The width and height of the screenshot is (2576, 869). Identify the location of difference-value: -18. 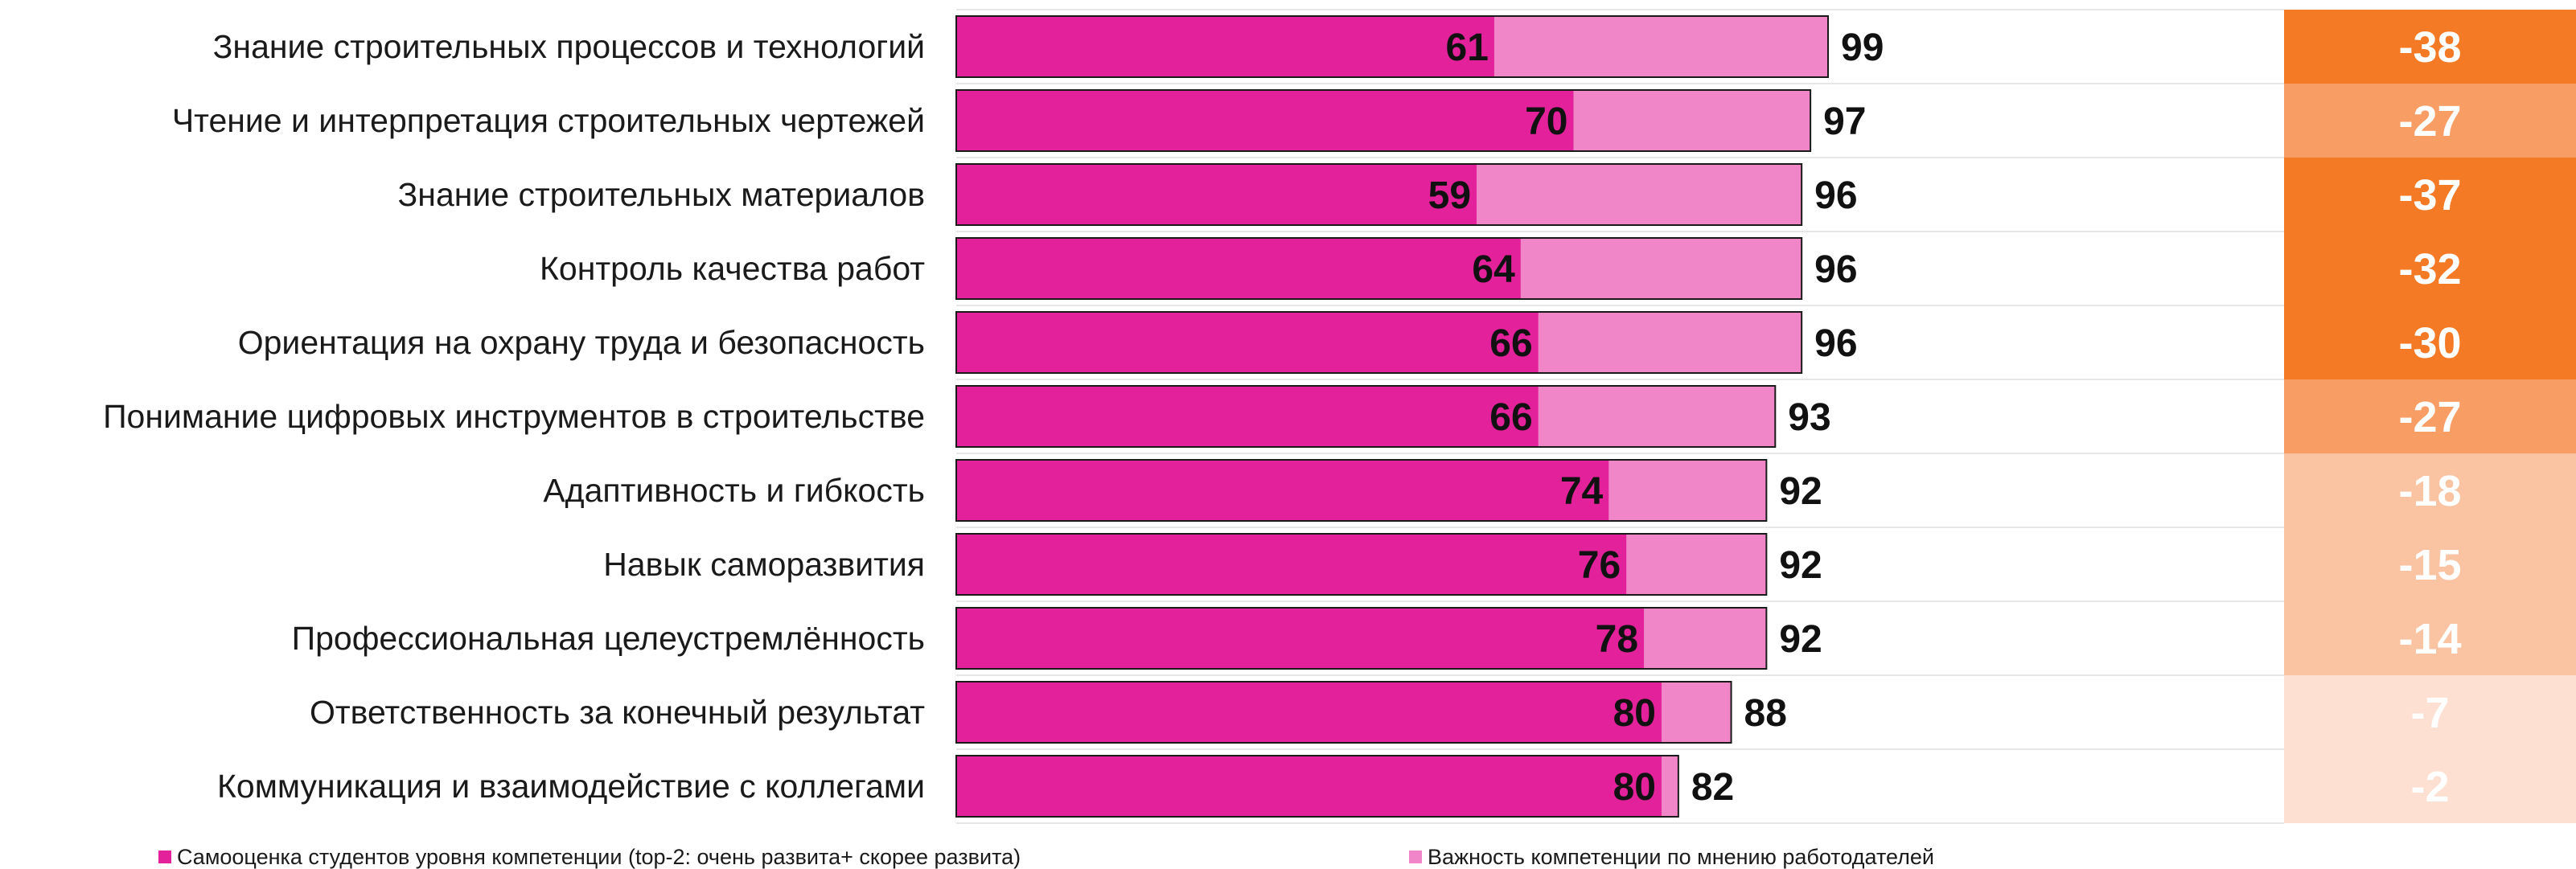
(2429, 491).